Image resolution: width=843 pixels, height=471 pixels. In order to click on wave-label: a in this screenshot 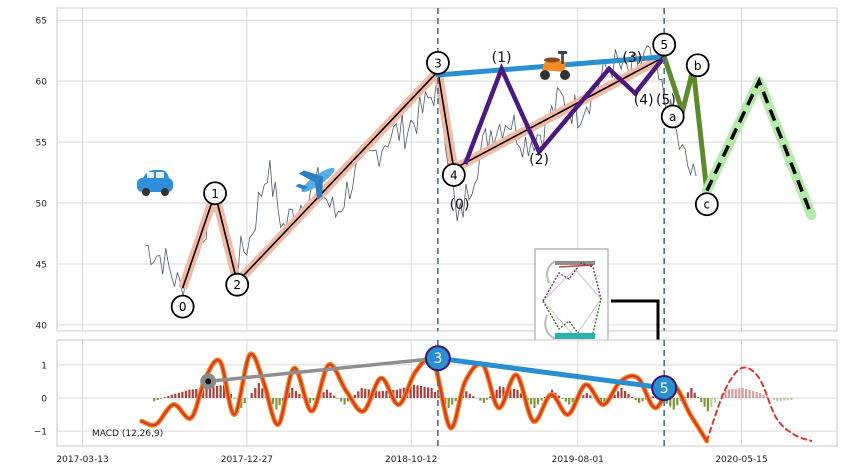, I will do `click(672, 116)`.